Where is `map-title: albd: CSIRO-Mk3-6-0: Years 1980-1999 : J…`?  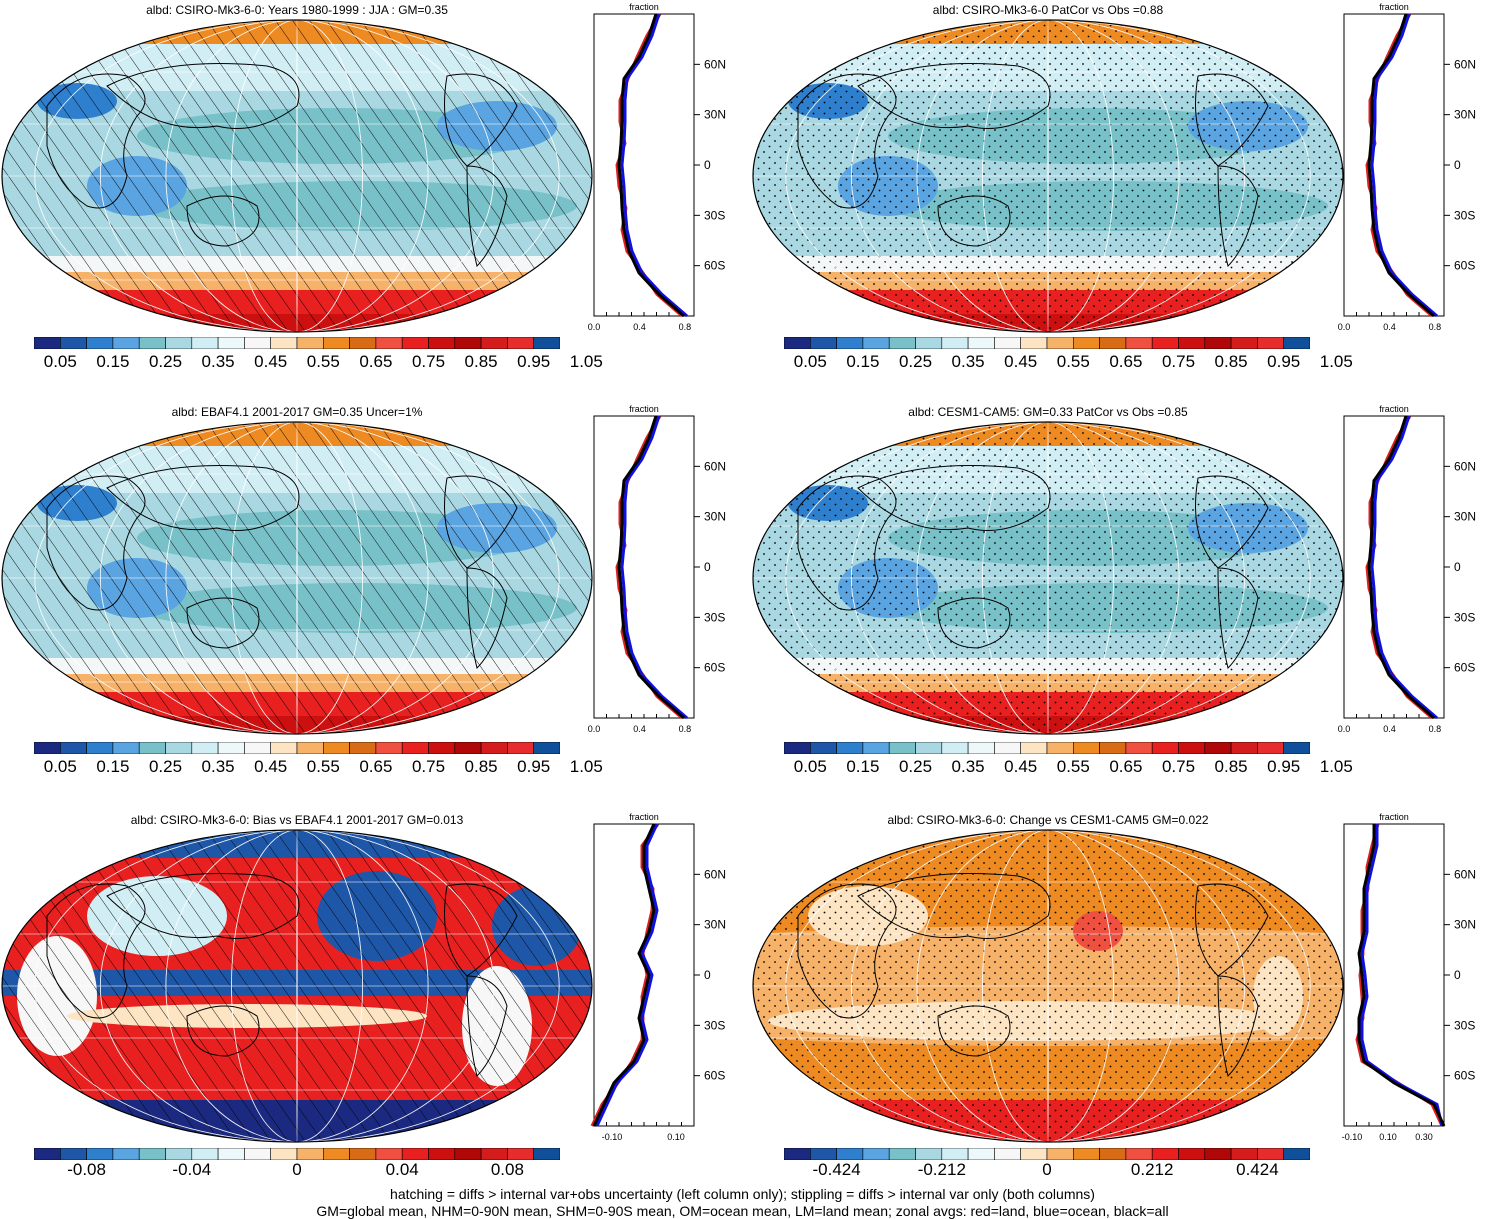
map-title: albd: CSIRO-Mk3-6-0: Years 1980-1999 : J… is located at coordinates (297, 10).